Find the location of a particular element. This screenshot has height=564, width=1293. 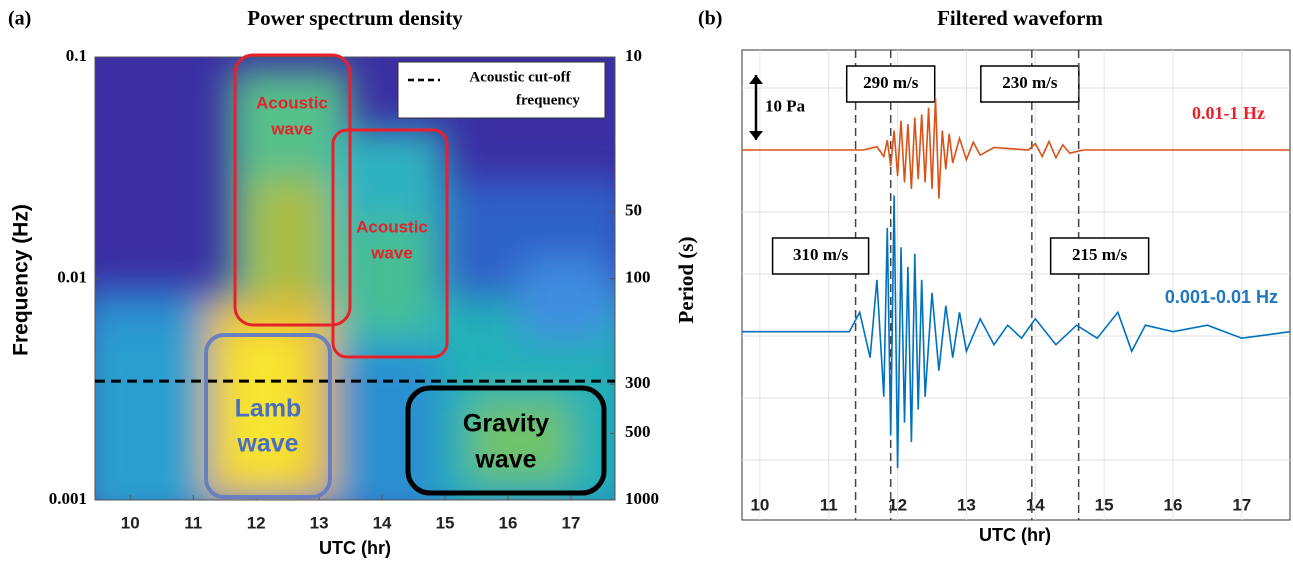

y2-tick-label: 1000 is located at coordinates (642, 498).